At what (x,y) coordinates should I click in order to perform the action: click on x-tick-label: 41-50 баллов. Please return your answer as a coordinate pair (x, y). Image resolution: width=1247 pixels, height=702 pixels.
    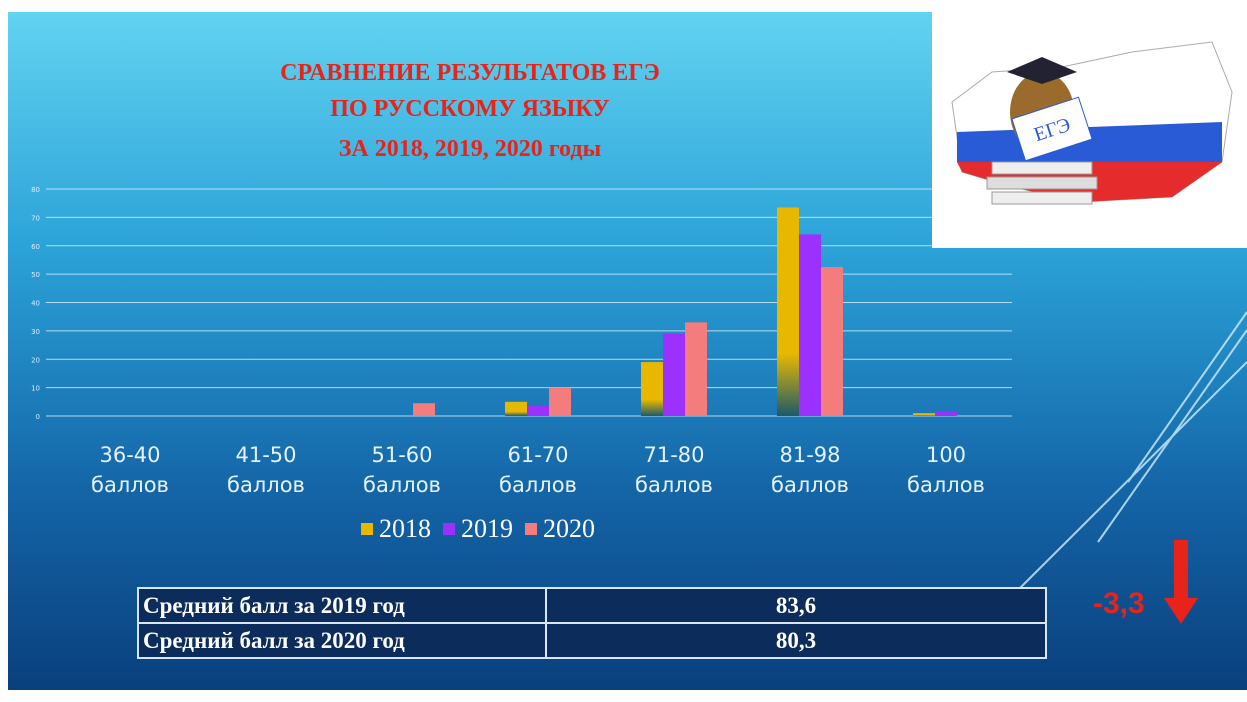
    Looking at the image, I should click on (266, 470).